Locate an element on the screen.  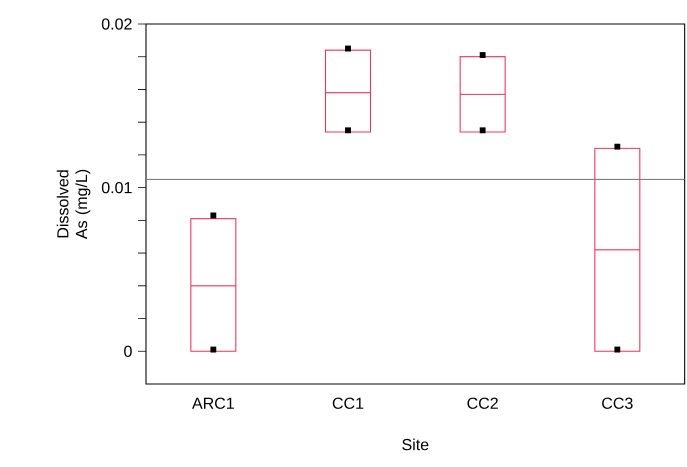
x-tick-label: CC3 is located at coordinates (617, 403).